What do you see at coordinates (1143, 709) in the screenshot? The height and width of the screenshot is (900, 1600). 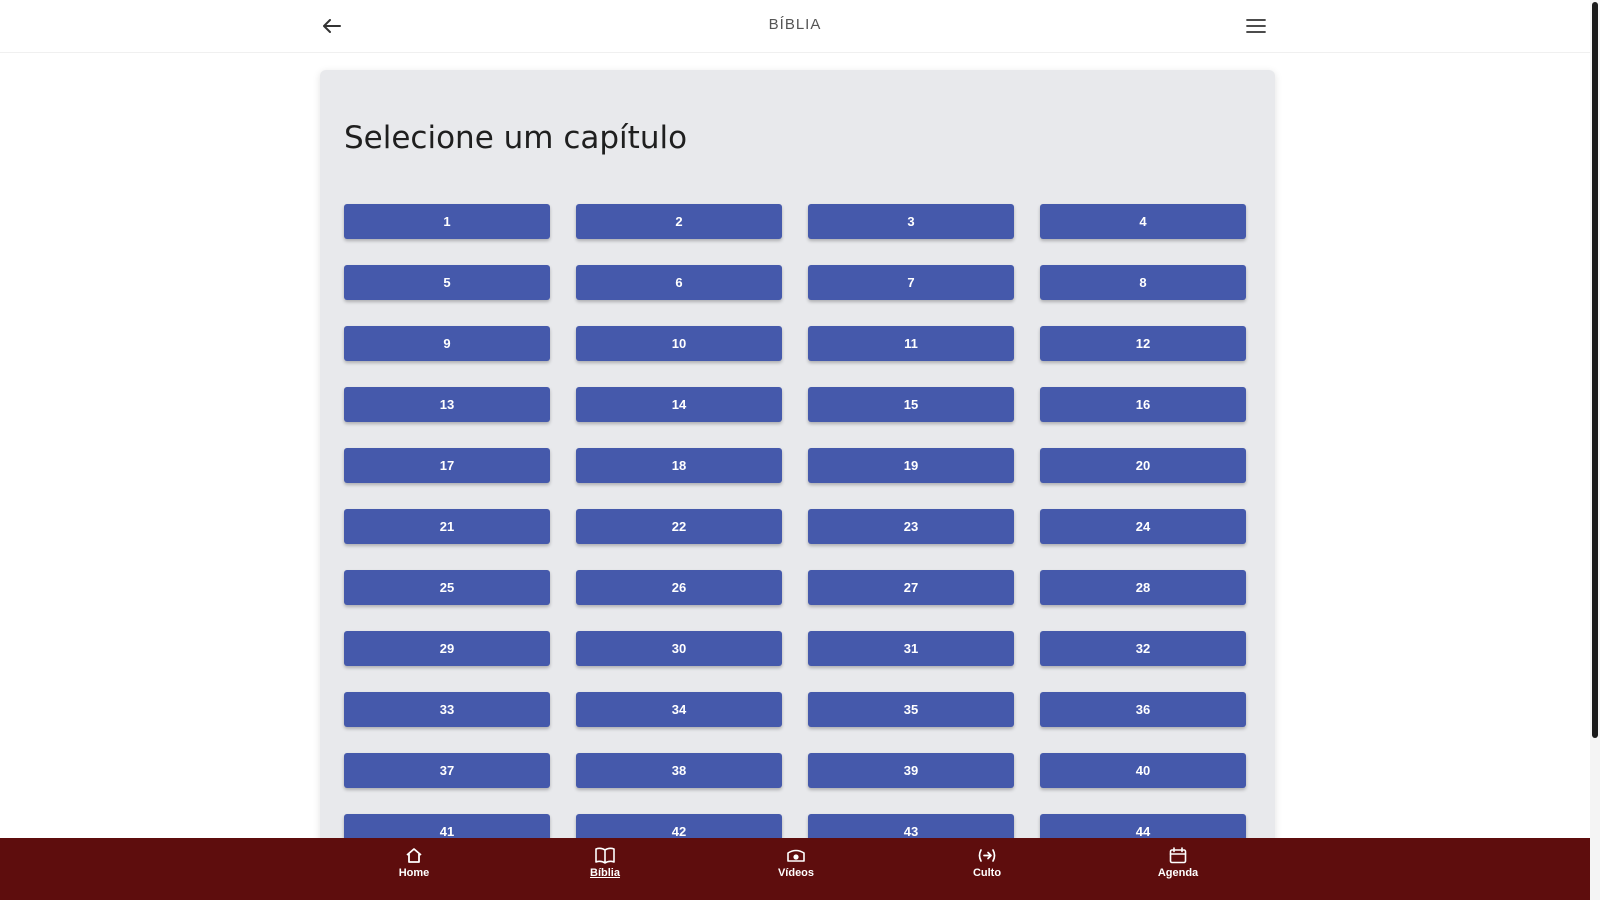 I see `chapter-button: 36` at bounding box center [1143, 709].